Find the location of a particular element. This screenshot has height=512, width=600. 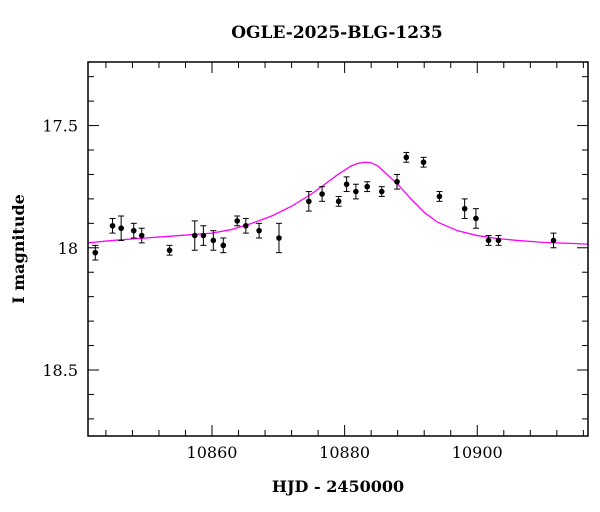

y-axis-label: I magnitude is located at coordinates (18, 249).